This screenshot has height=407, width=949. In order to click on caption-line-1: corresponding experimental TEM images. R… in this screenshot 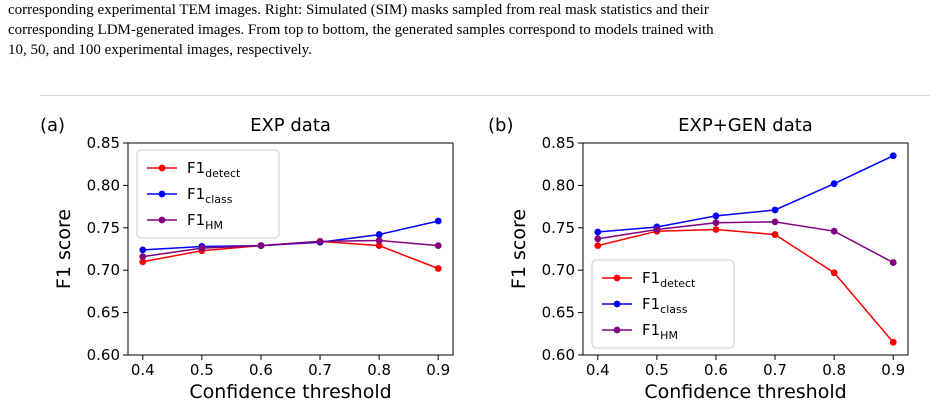, I will do `click(358, 10)`.